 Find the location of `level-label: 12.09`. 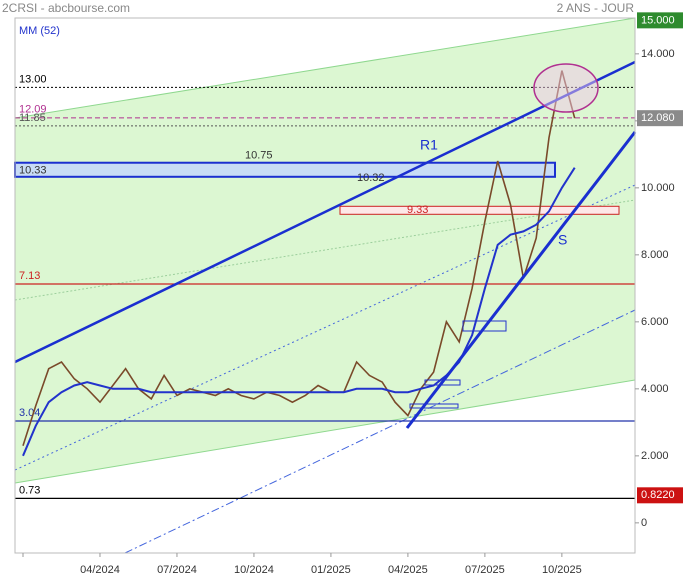

level-label: 12.09 is located at coordinates (33, 110).